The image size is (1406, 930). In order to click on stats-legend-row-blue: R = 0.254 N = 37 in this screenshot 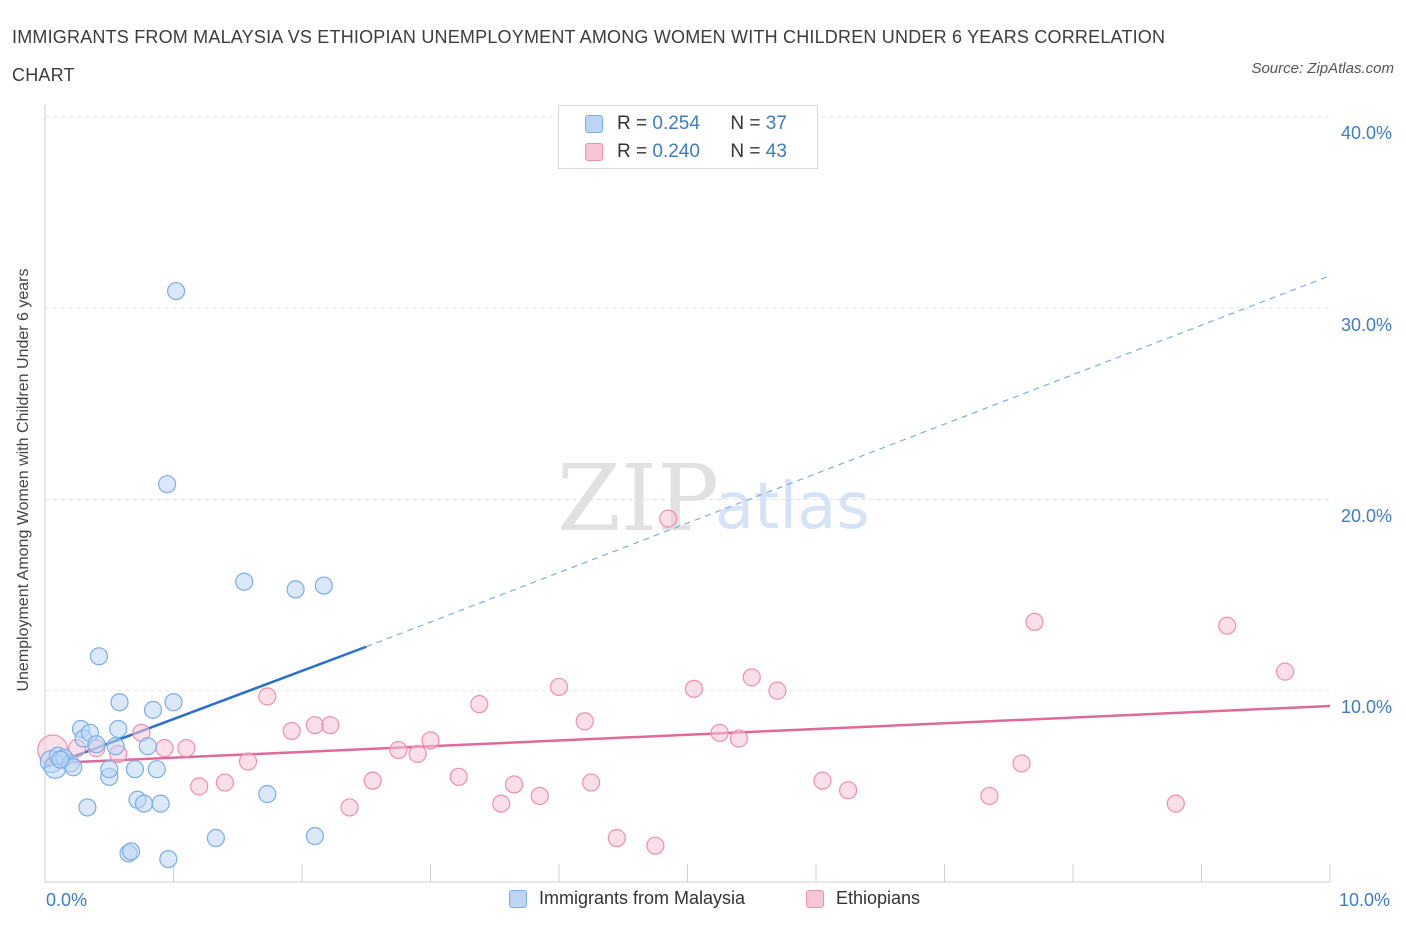, I will do `click(686, 124)`.